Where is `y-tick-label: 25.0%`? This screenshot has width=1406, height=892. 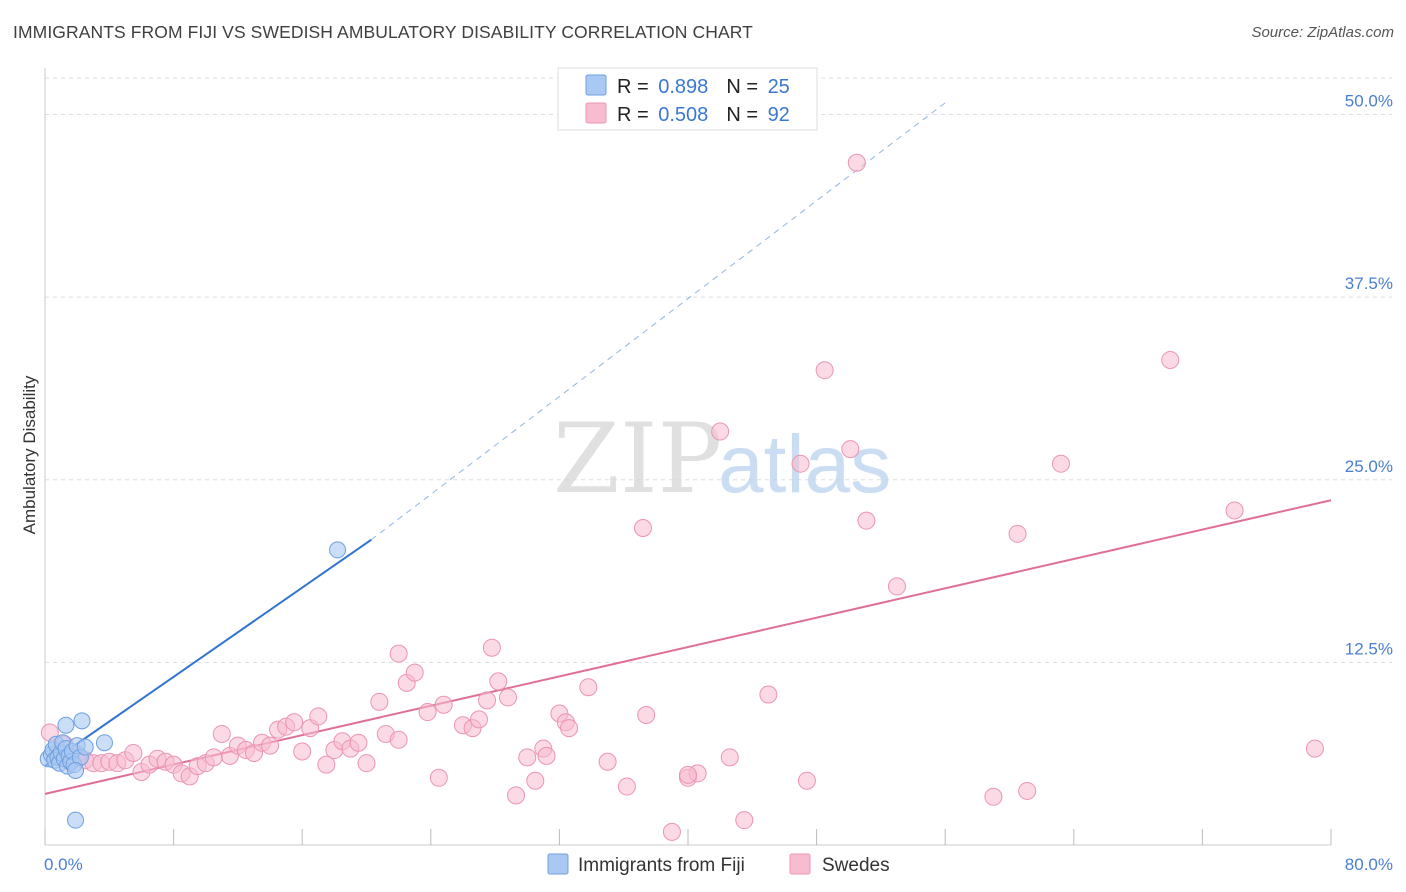
y-tick-label: 25.0% is located at coordinates (1369, 466).